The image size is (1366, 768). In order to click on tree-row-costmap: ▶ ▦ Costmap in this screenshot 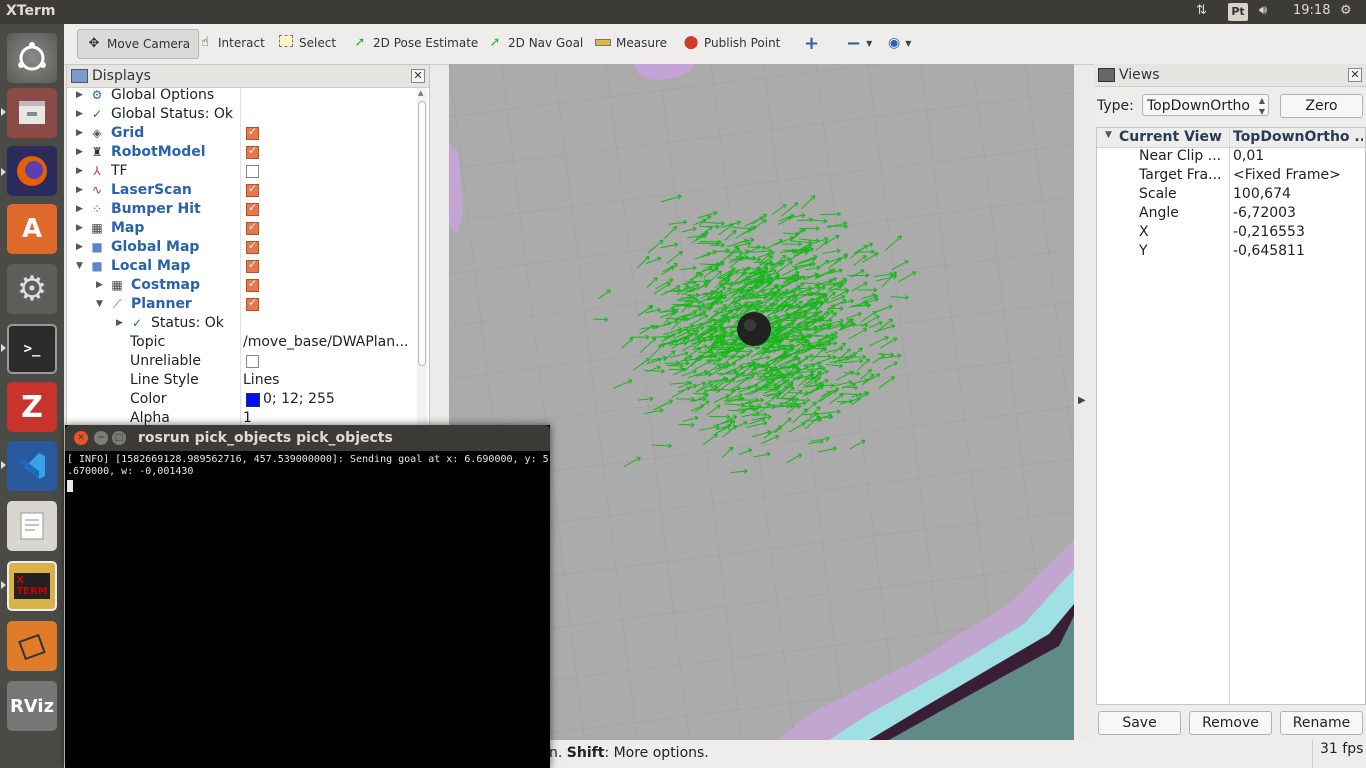, I will do `click(240, 286)`.